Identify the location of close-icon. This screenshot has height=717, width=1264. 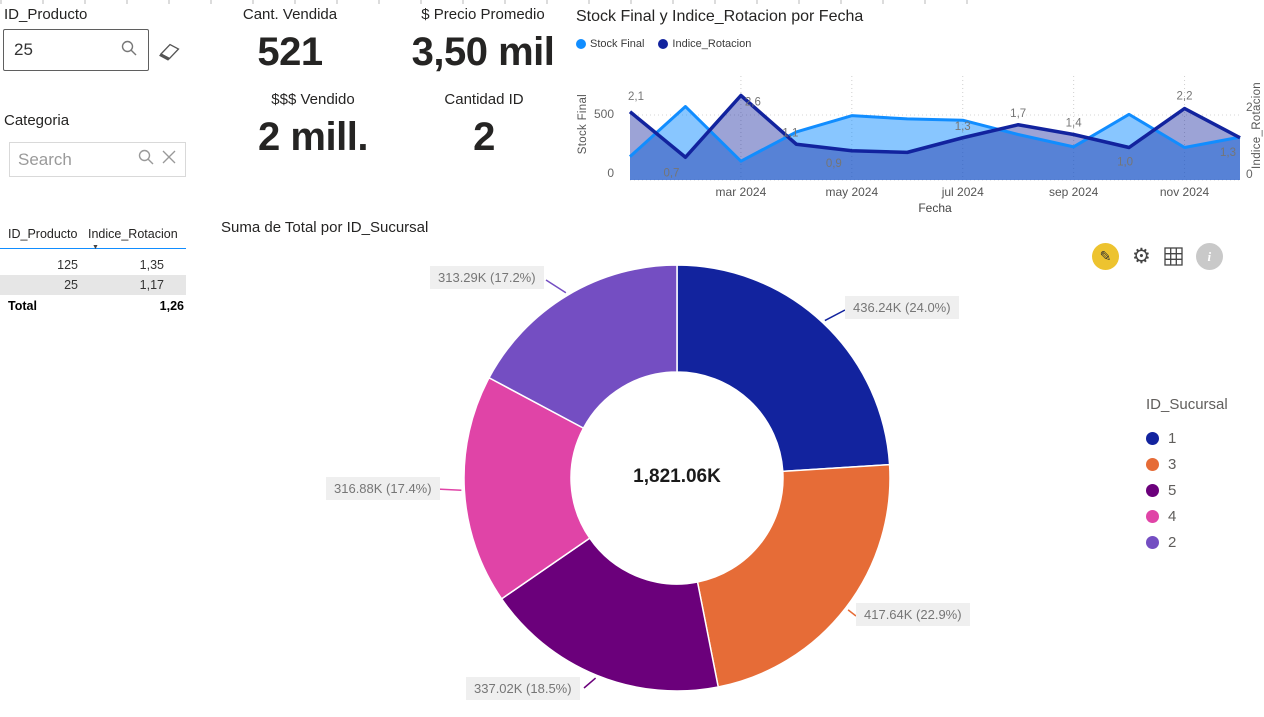
(169, 159).